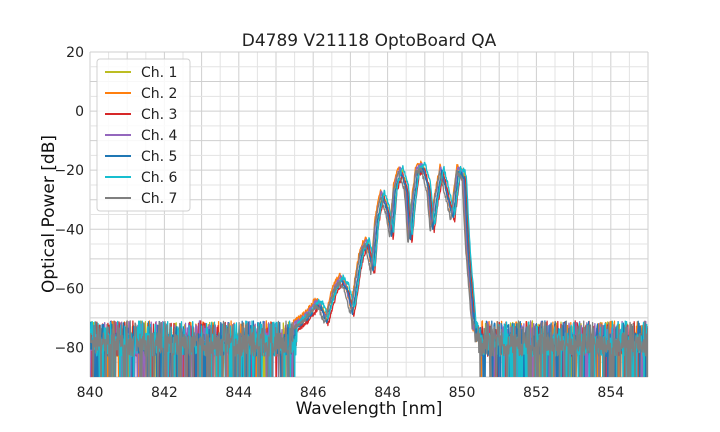  What do you see at coordinates (75, 53) in the screenshot?
I see `y-tick-label: 20` at bounding box center [75, 53].